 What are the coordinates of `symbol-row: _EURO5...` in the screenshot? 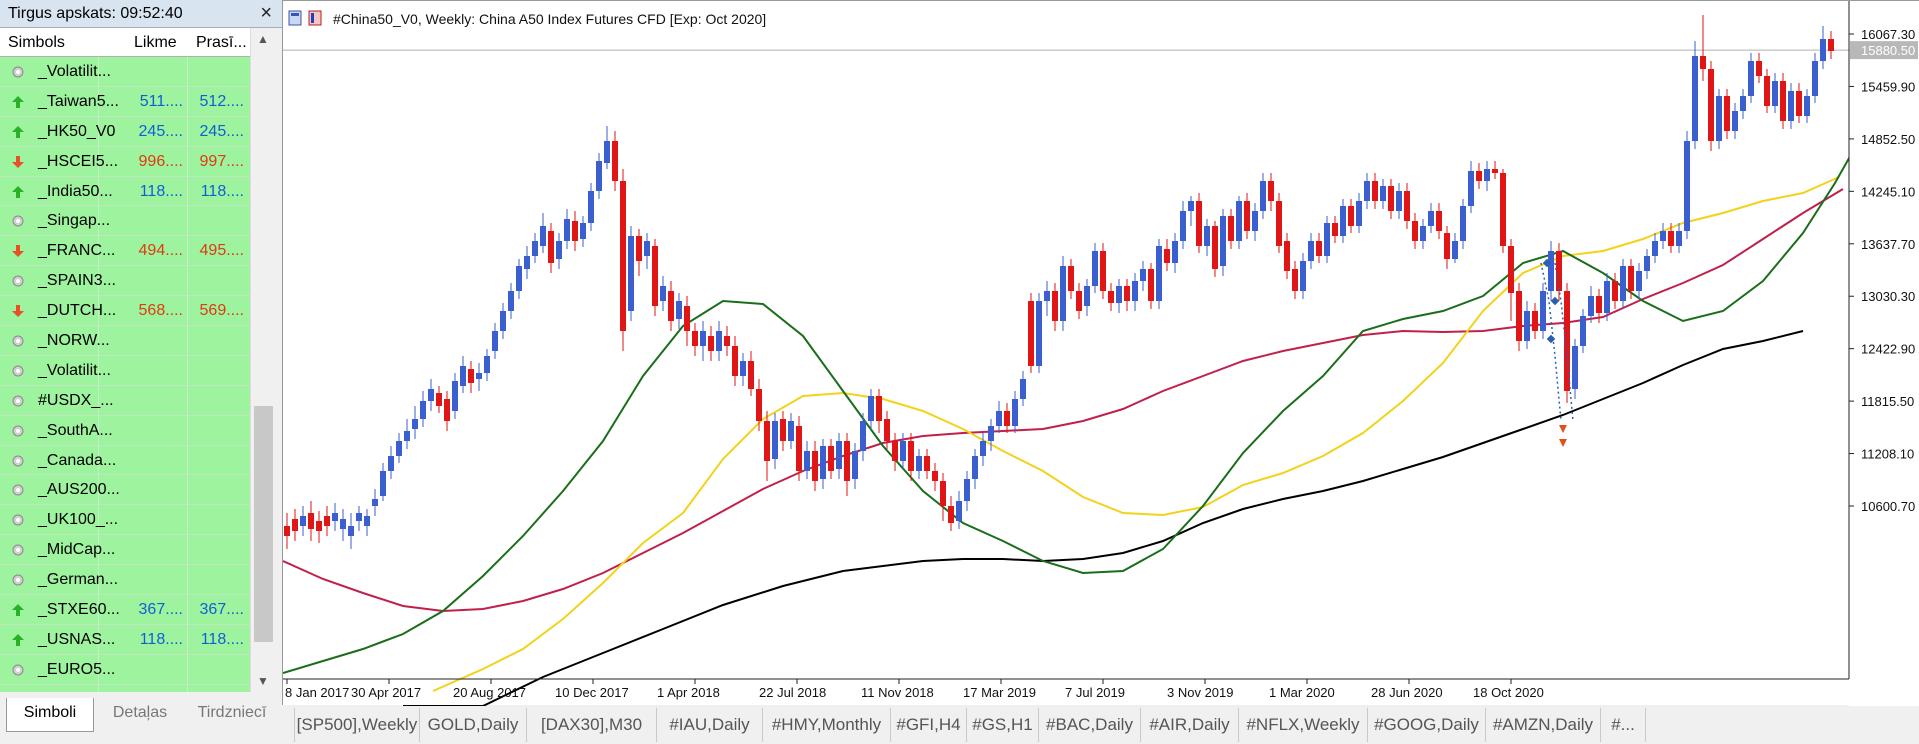 It's located at (125, 669).